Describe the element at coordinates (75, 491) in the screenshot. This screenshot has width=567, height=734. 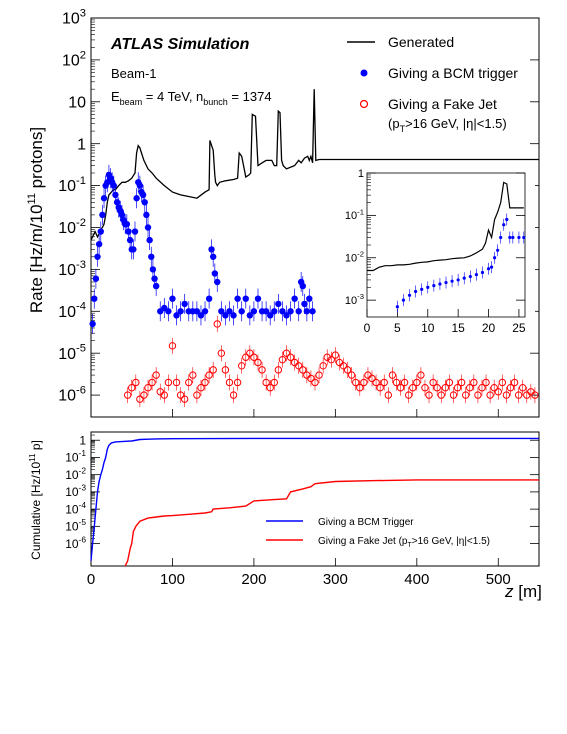
I see `lower-ytick-label: 10⁻³` at that location.